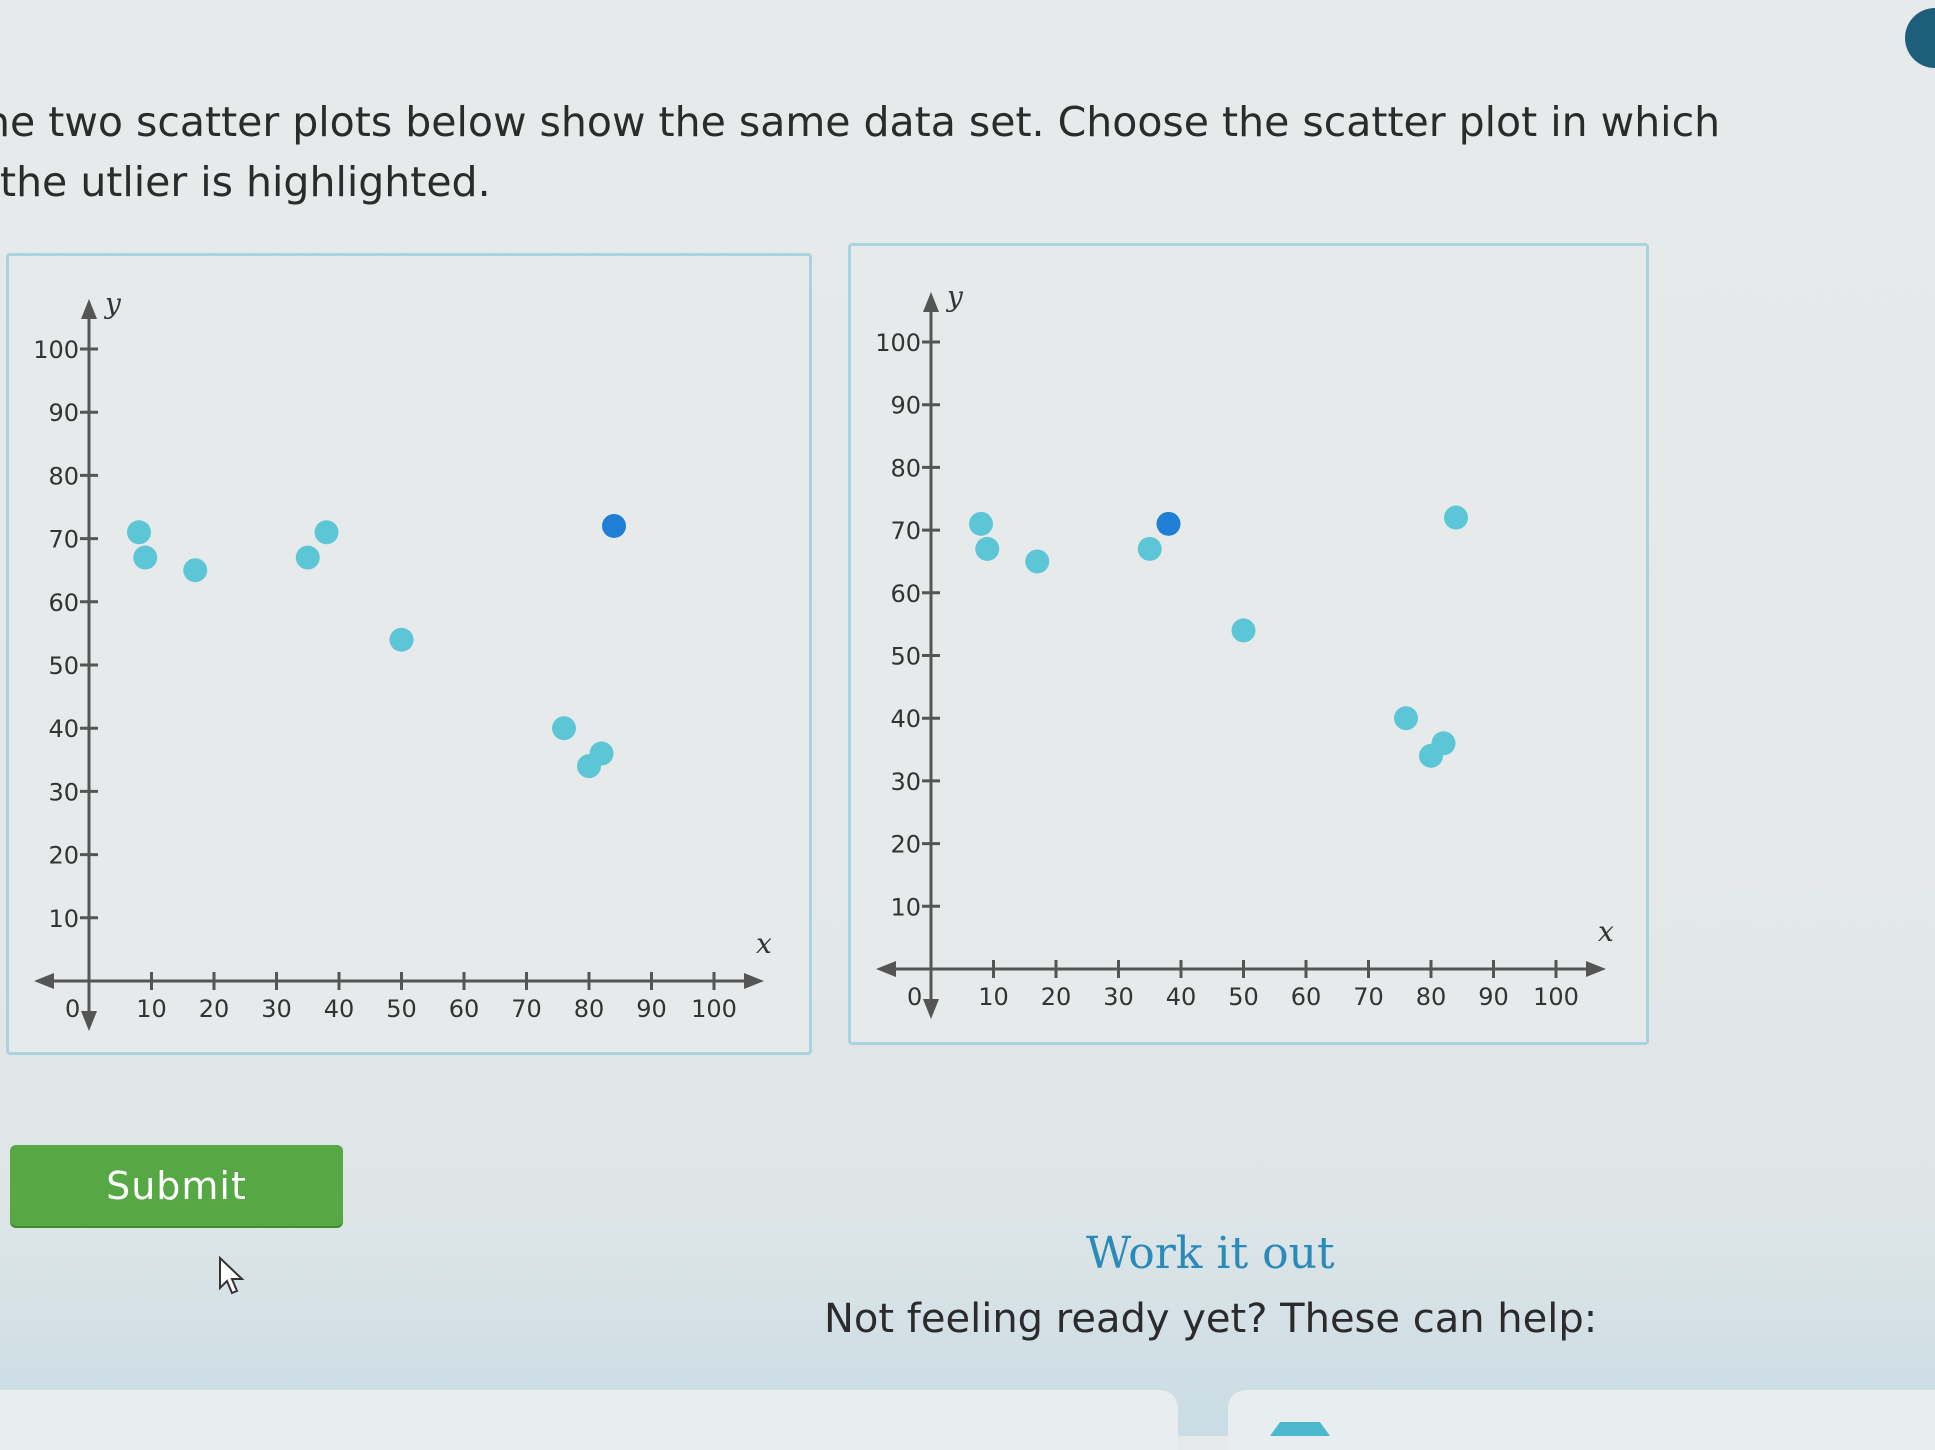 The width and height of the screenshot is (1935, 1450). I want to click on help-resources-strip, so click(967, 1420).